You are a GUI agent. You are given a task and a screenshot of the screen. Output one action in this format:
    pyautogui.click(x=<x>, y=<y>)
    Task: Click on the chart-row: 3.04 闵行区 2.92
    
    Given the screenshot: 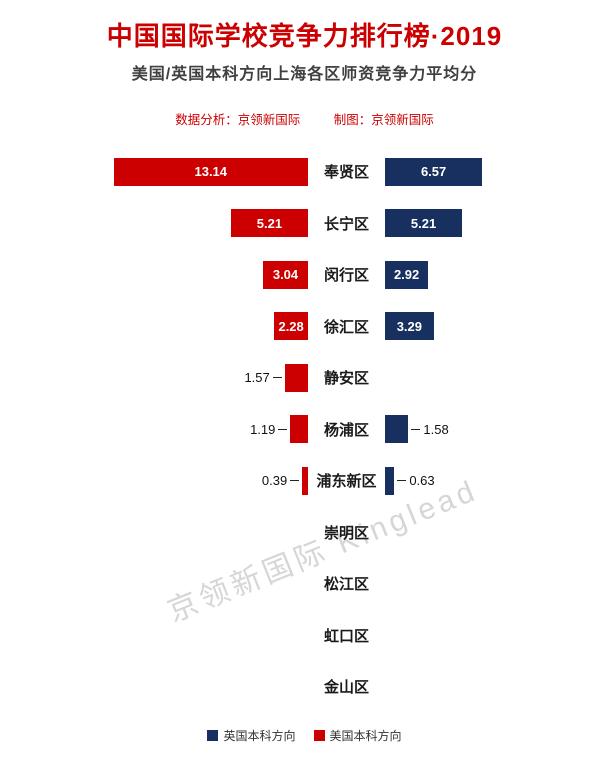 What is the action you would take?
    pyautogui.click(x=304, y=275)
    